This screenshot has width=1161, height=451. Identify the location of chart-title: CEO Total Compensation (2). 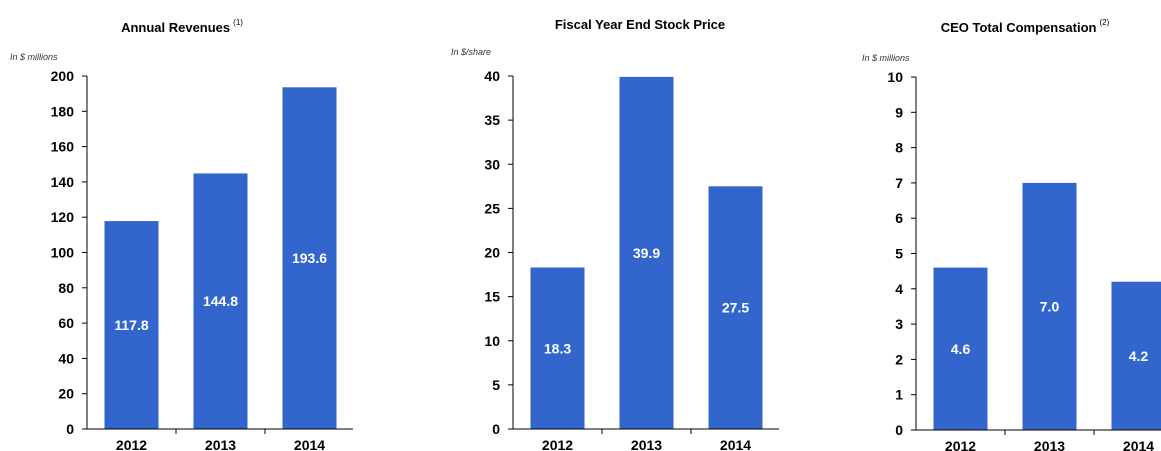
(1025, 26).